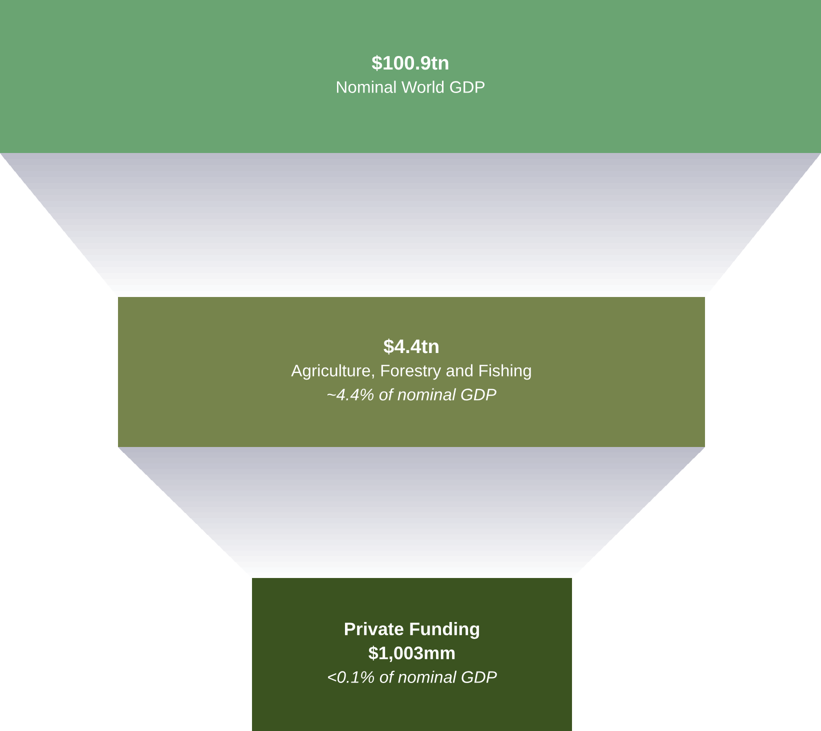  Describe the element at coordinates (412, 630) in the screenshot. I see `category-label: Private Funding` at that location.